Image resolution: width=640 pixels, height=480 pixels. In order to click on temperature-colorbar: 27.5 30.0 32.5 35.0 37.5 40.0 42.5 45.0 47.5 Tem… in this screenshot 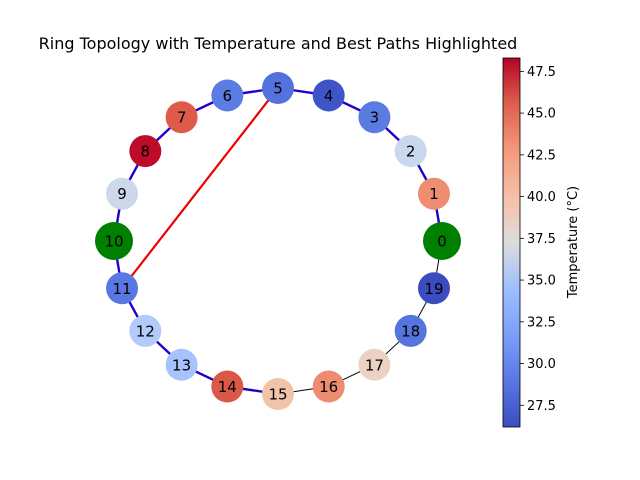, I will do `click(541, 242)`.